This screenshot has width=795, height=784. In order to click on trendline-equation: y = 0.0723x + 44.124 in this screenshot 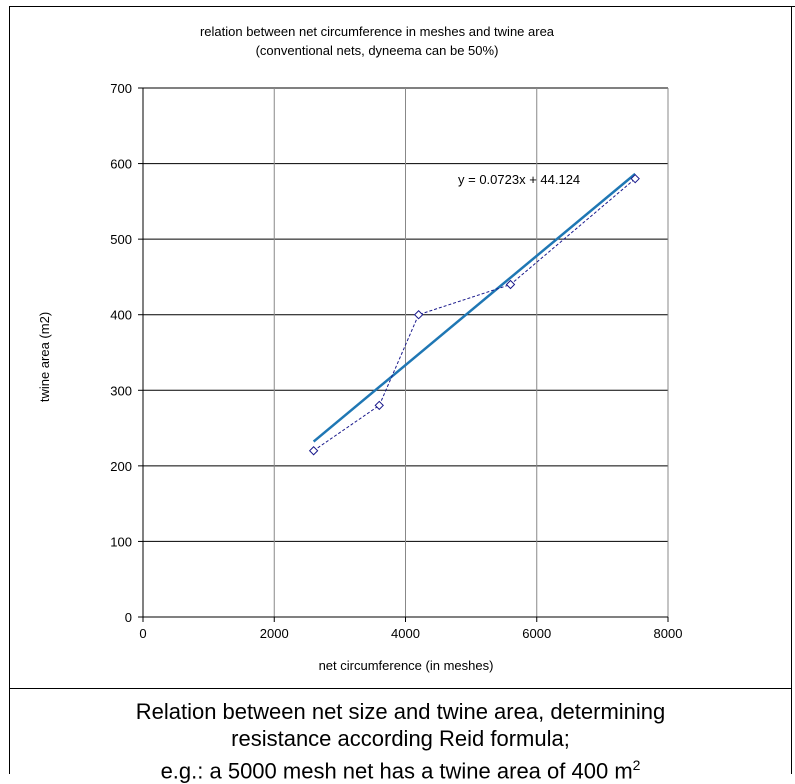, I will do `click(519, 179)`.